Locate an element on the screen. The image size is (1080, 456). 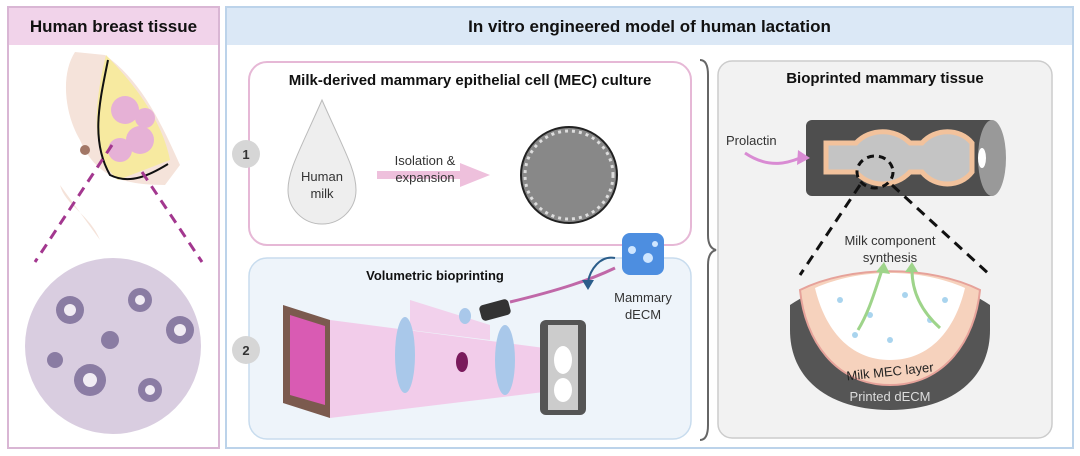
step2-title: Volumetric bioprinting is located at coordinates (435, 275).